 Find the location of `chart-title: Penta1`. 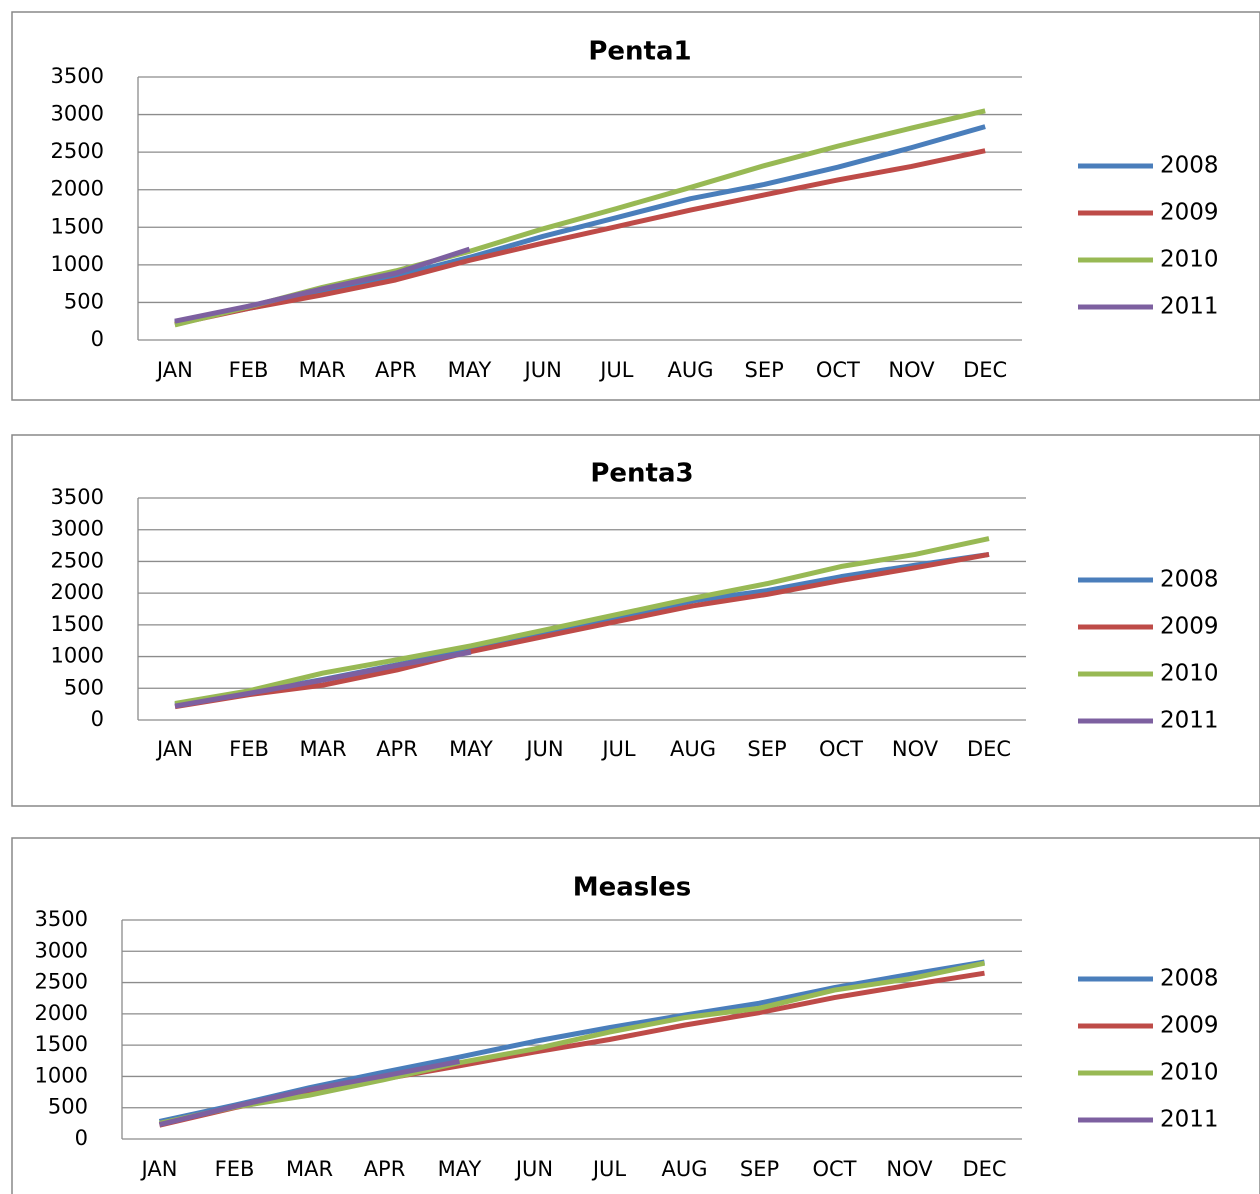

chart-title: Penta1 is located at coordinates (639, 52).